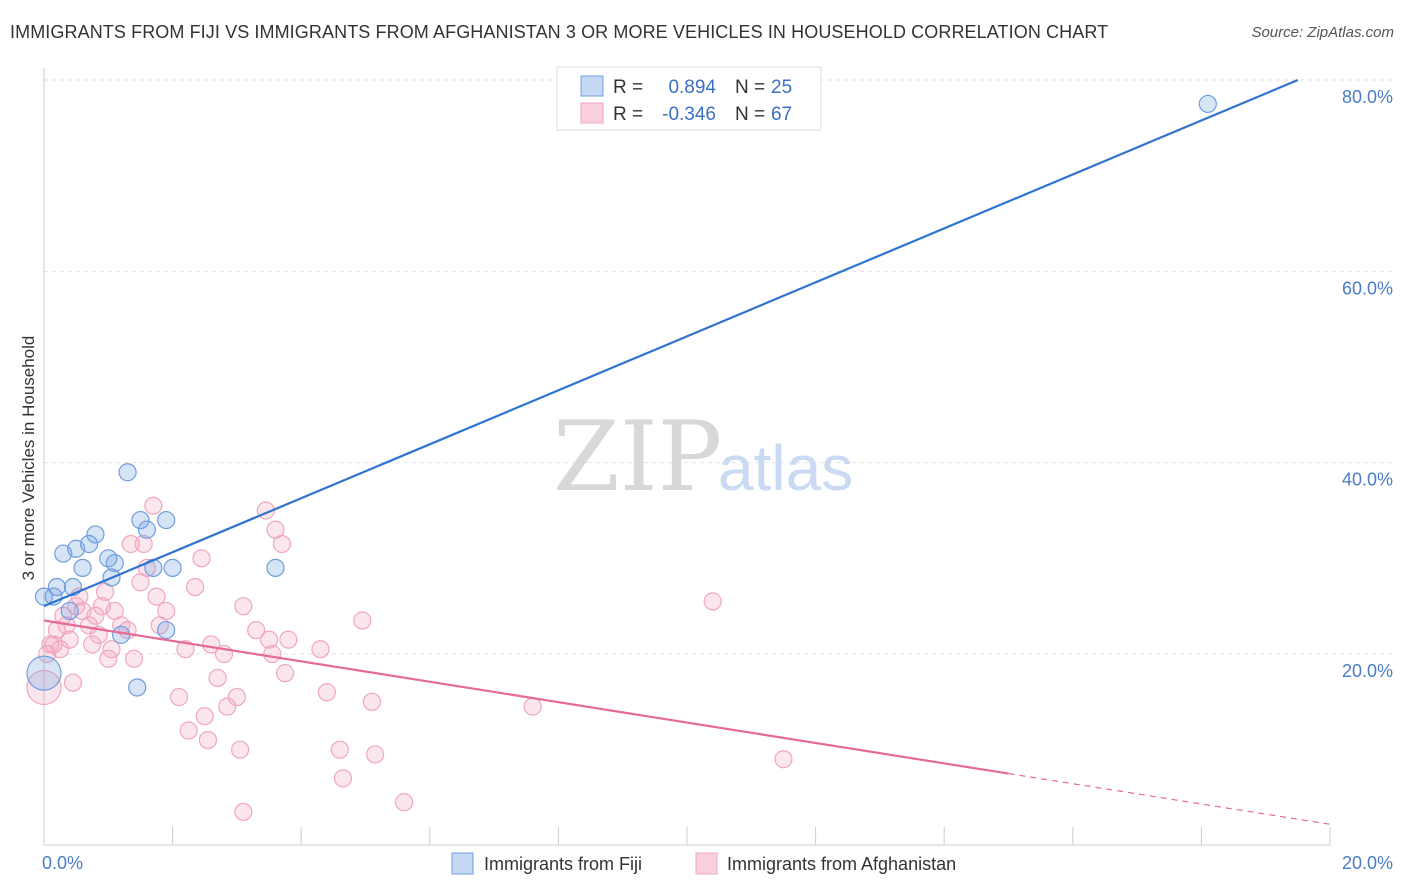 This screenshot has width=1406, height=892. What do you see at coordinates (781, 87) in the screenshot?
I see `legend-fiji-n-value: 25` at bounding box center [781, 87].